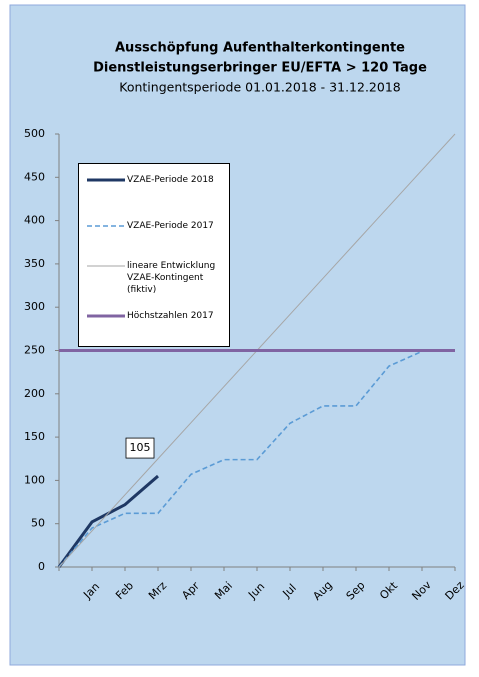  I want to click on legend-item: Höchstzahlen 2017, so click(156, 316).